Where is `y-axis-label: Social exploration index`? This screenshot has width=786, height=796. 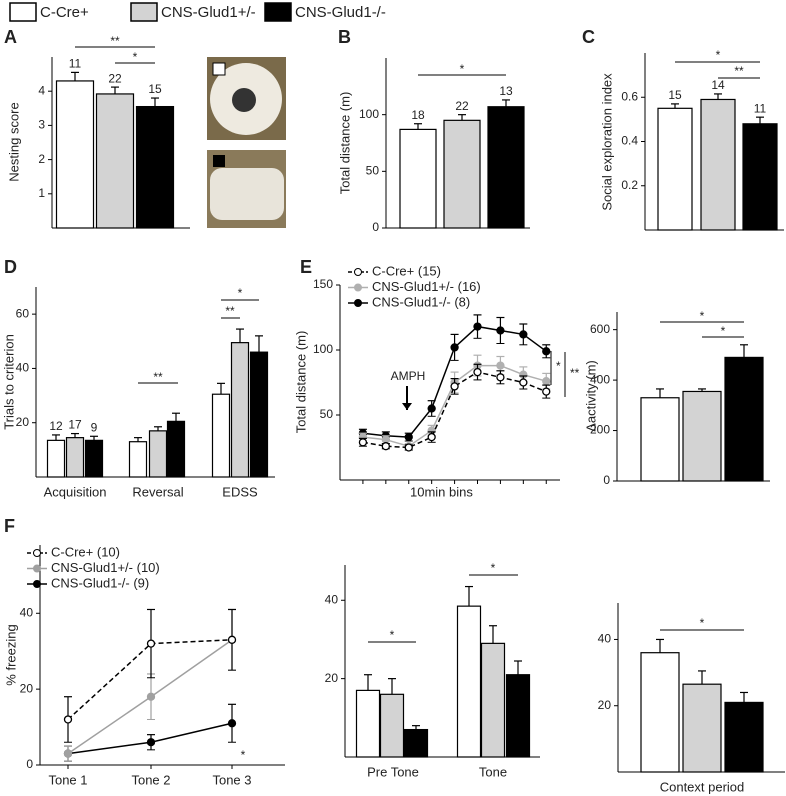
y-axis-label: Social exploration index is located at coordinates (606, 142).